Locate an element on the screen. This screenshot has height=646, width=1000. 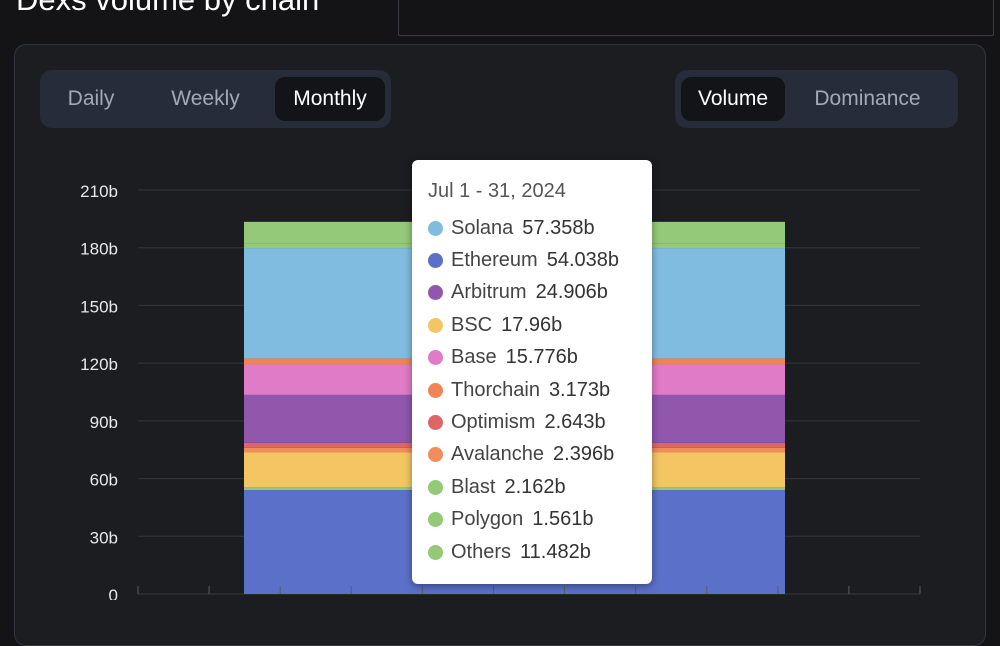
tooltip-row-polygon: Polygon 1.561b is located at coordinates (540, 520).